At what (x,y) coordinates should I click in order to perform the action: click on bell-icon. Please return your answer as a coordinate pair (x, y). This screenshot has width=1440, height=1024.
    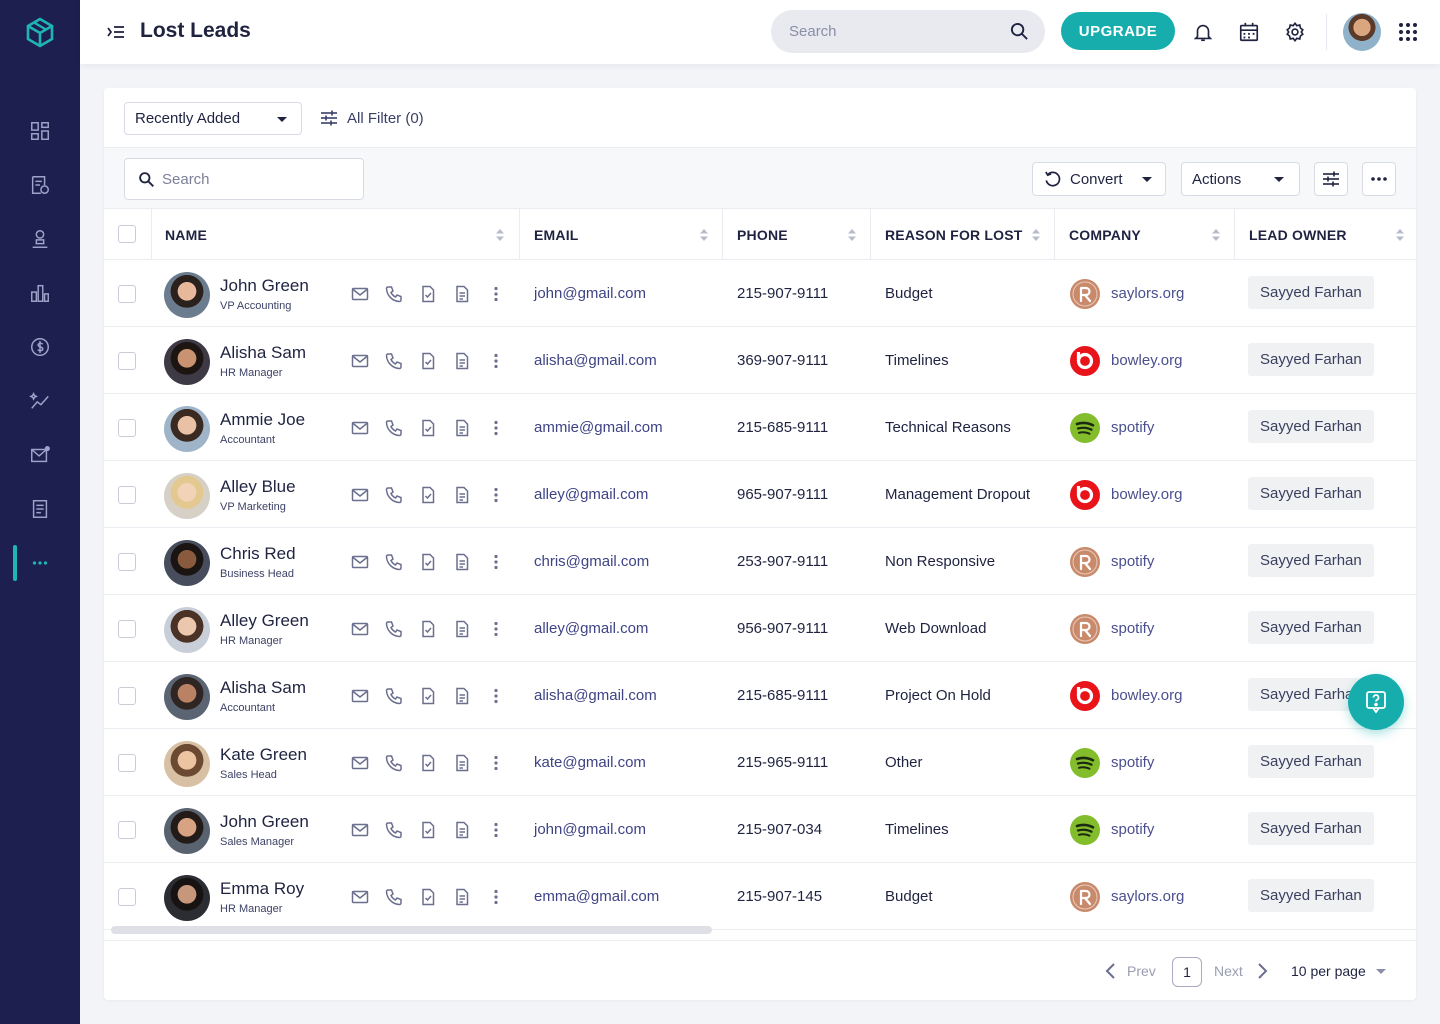
    Looking at the image, I should click on (1203, 32).